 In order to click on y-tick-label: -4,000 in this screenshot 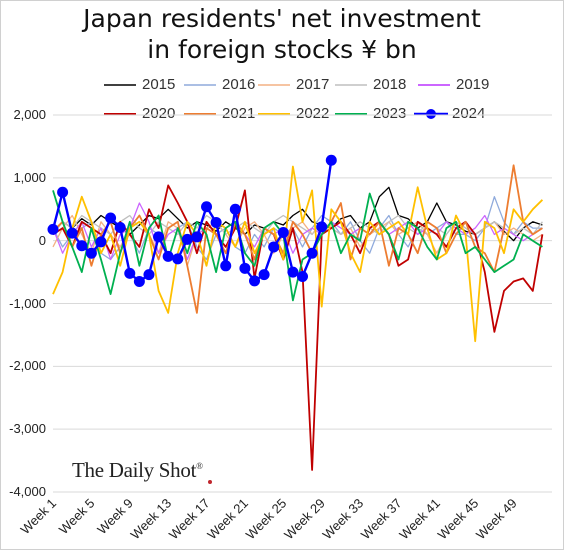, I will do `click(27, 491)`.